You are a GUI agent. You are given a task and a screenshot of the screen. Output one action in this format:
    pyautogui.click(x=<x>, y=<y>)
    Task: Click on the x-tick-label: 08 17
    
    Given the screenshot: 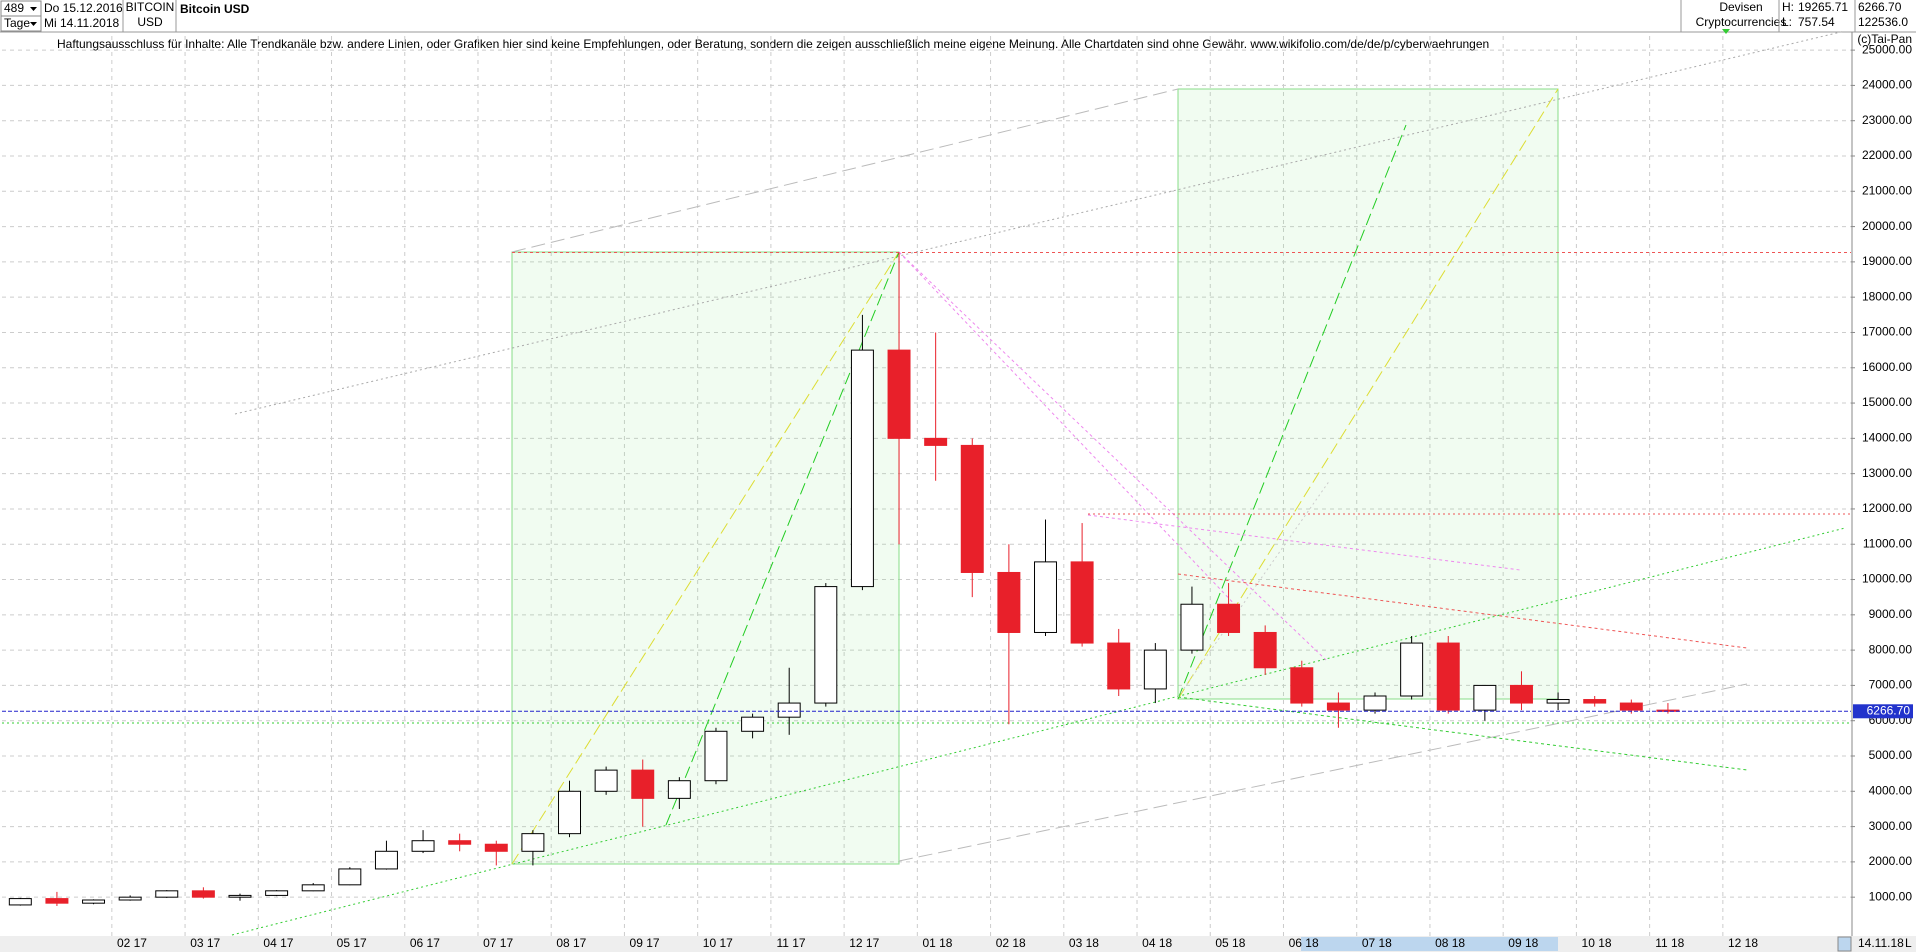 What is the action you would take?
    pyautogui.click(x=571, y=943)
    